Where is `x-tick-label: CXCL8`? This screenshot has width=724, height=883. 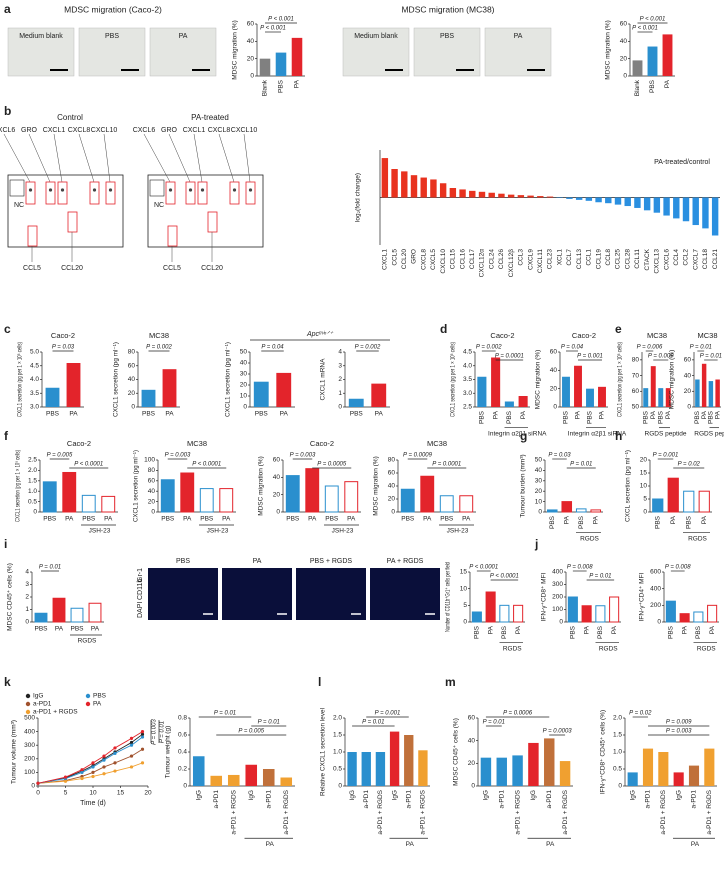 x-tick-label: CXCL8 is located at coordinates (423, 259).